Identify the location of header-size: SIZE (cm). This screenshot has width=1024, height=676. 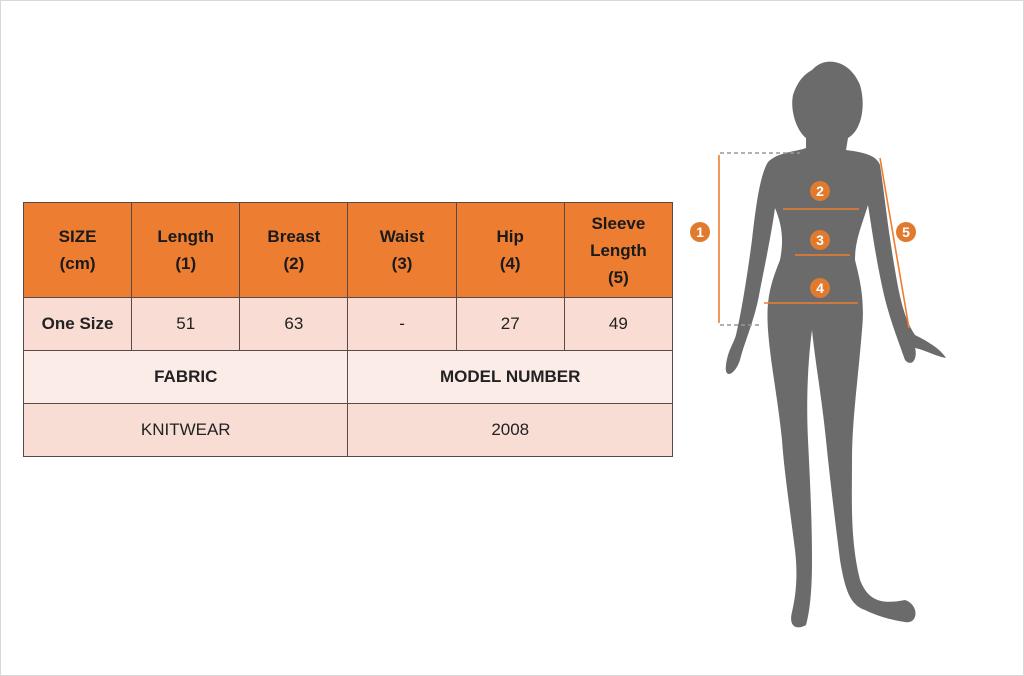
(77, 250).